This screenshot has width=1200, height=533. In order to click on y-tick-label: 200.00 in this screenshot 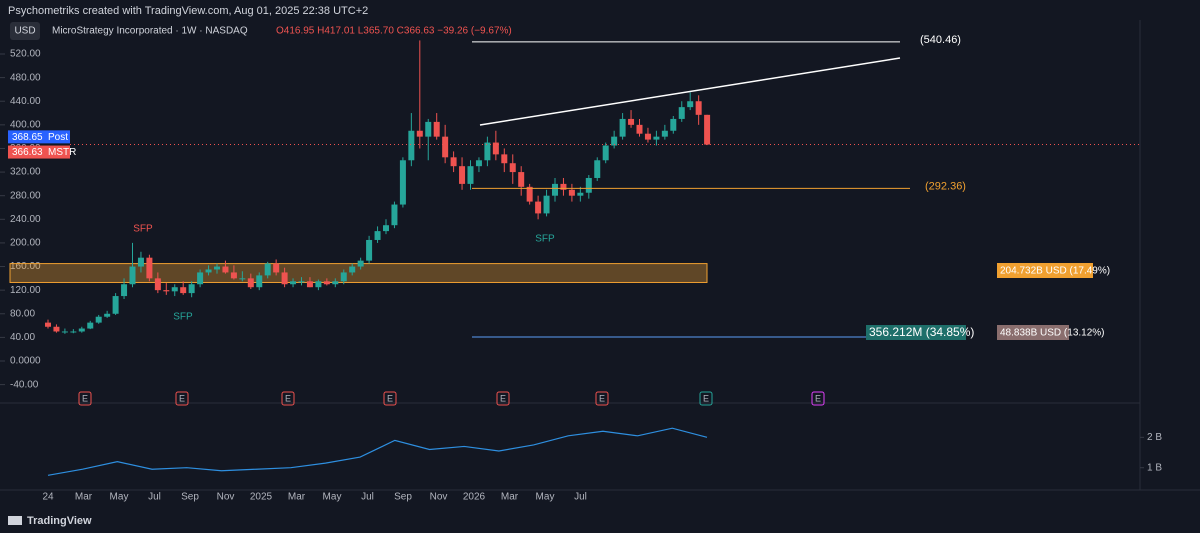, I will do `click(25, 243)`.